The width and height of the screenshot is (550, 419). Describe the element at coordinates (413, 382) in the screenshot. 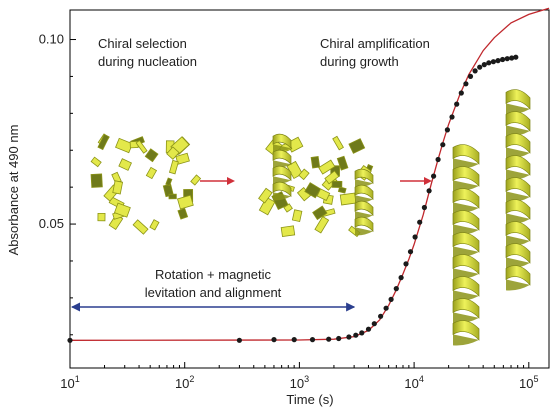

I see `x-tick-label: 10⁴` at that location.